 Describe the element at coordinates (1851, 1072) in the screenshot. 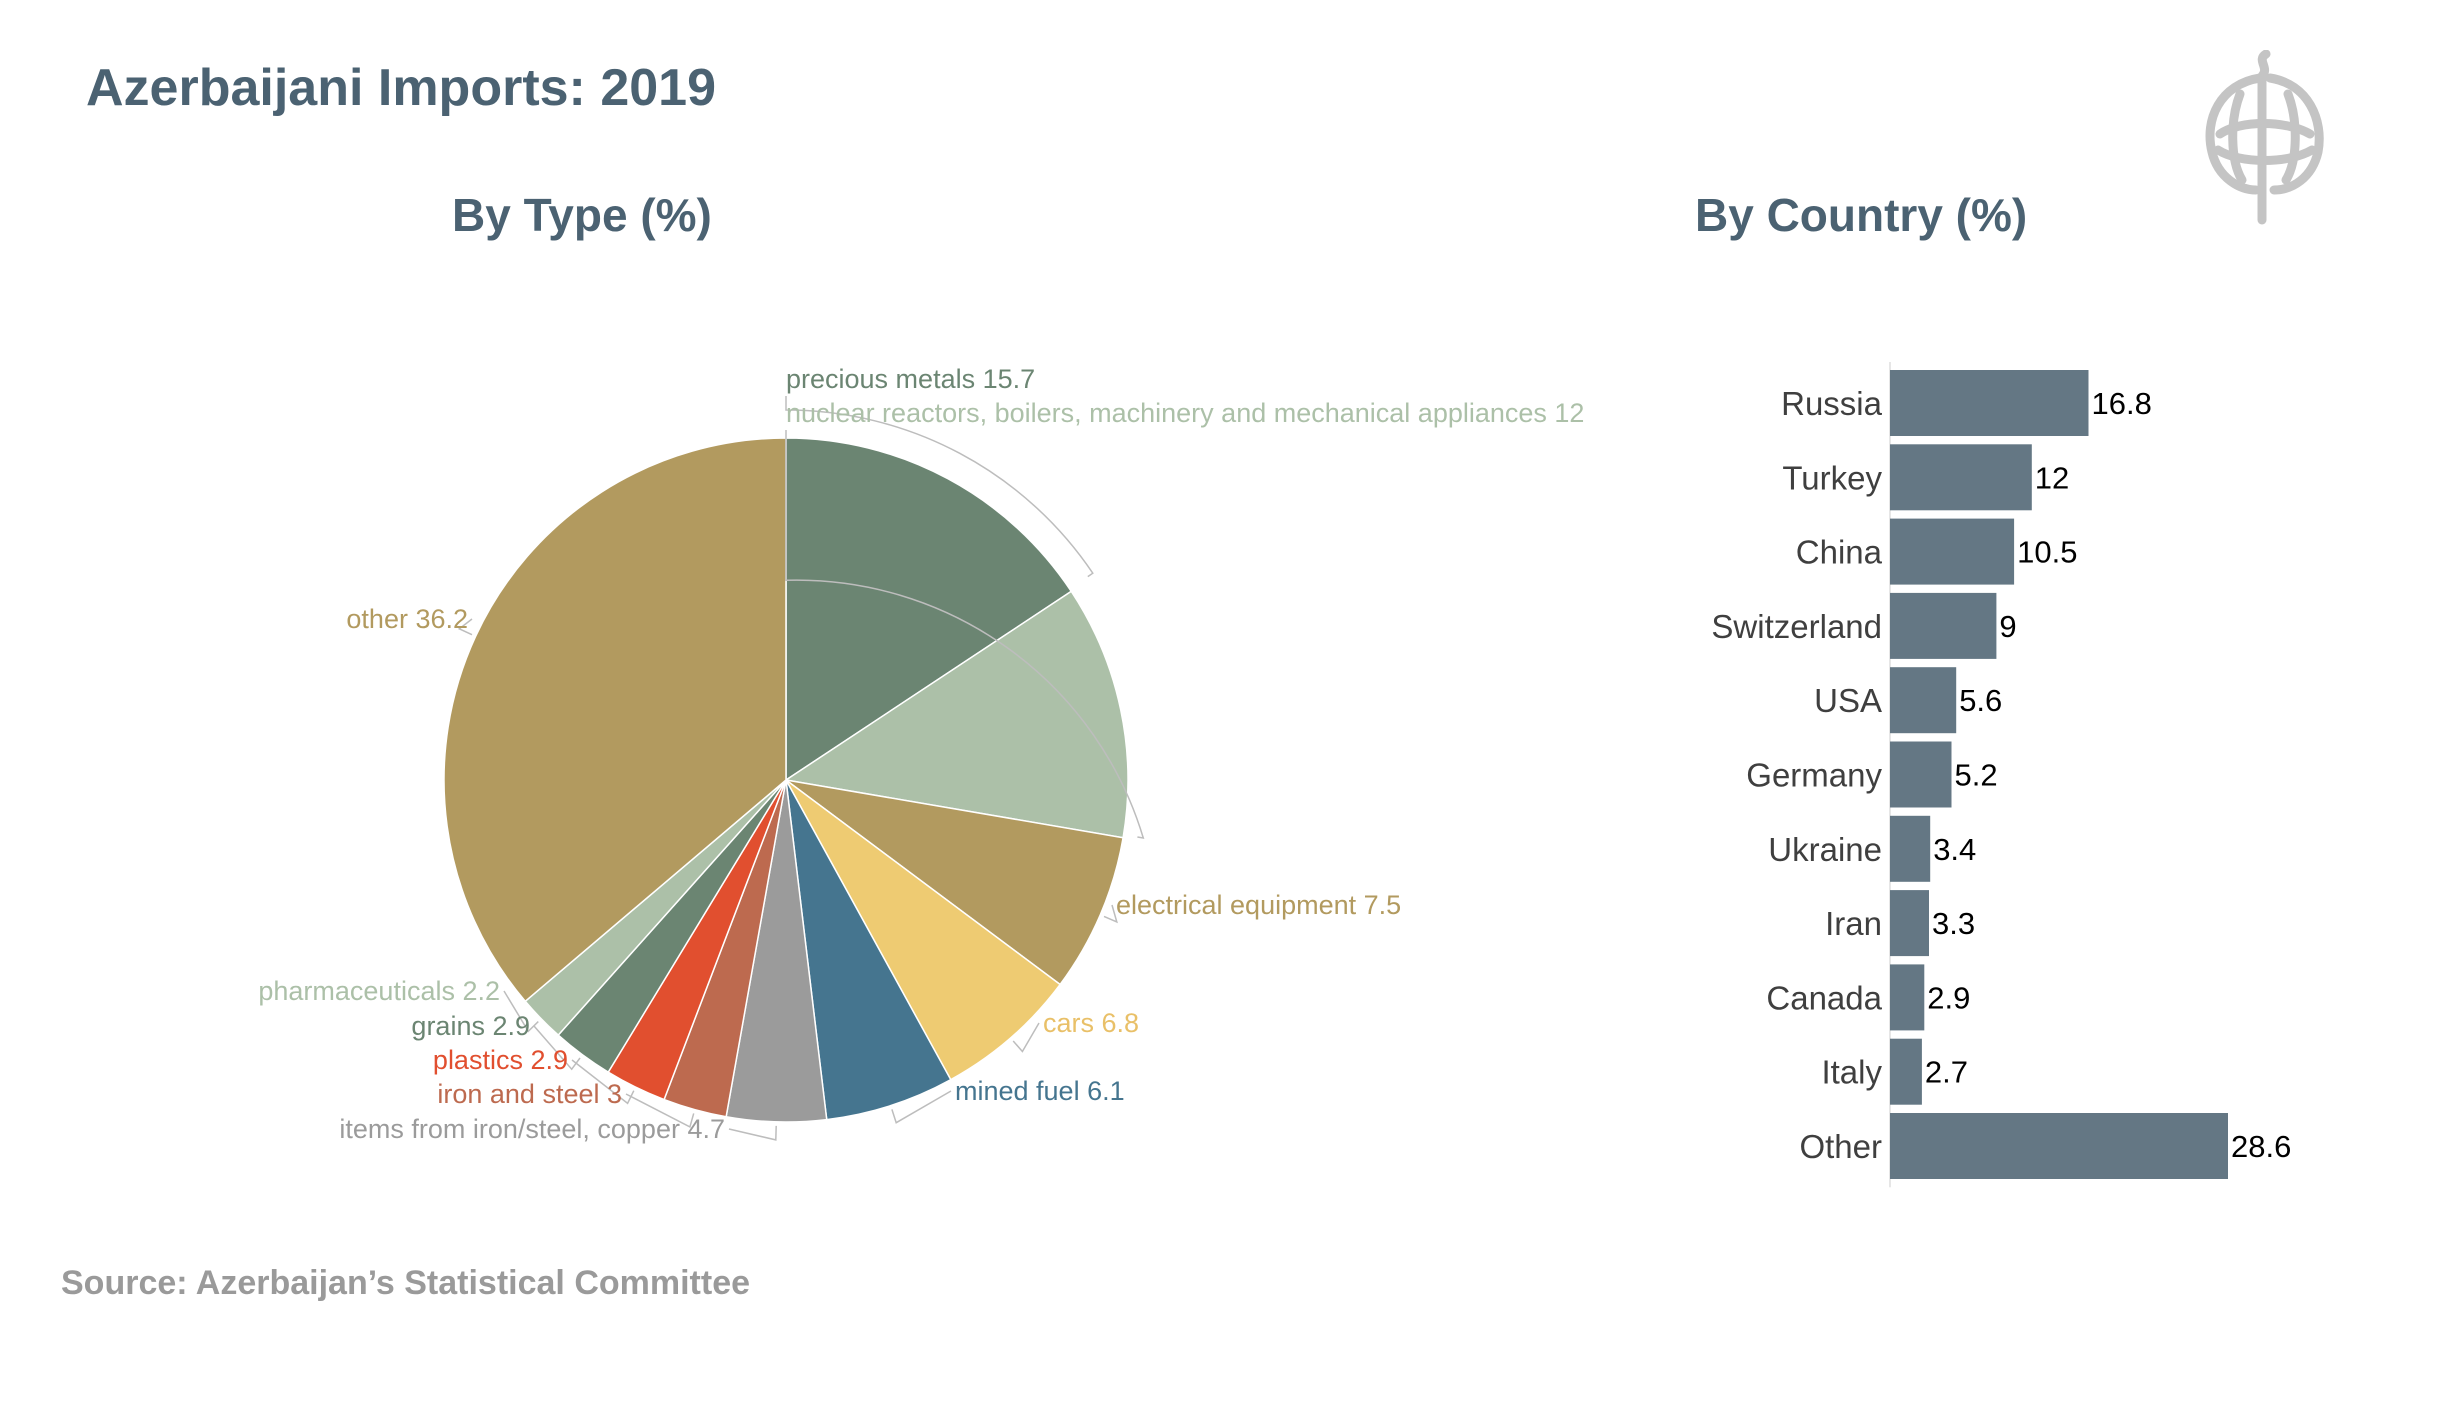

I see `bar-category-label: Italy` at that location.